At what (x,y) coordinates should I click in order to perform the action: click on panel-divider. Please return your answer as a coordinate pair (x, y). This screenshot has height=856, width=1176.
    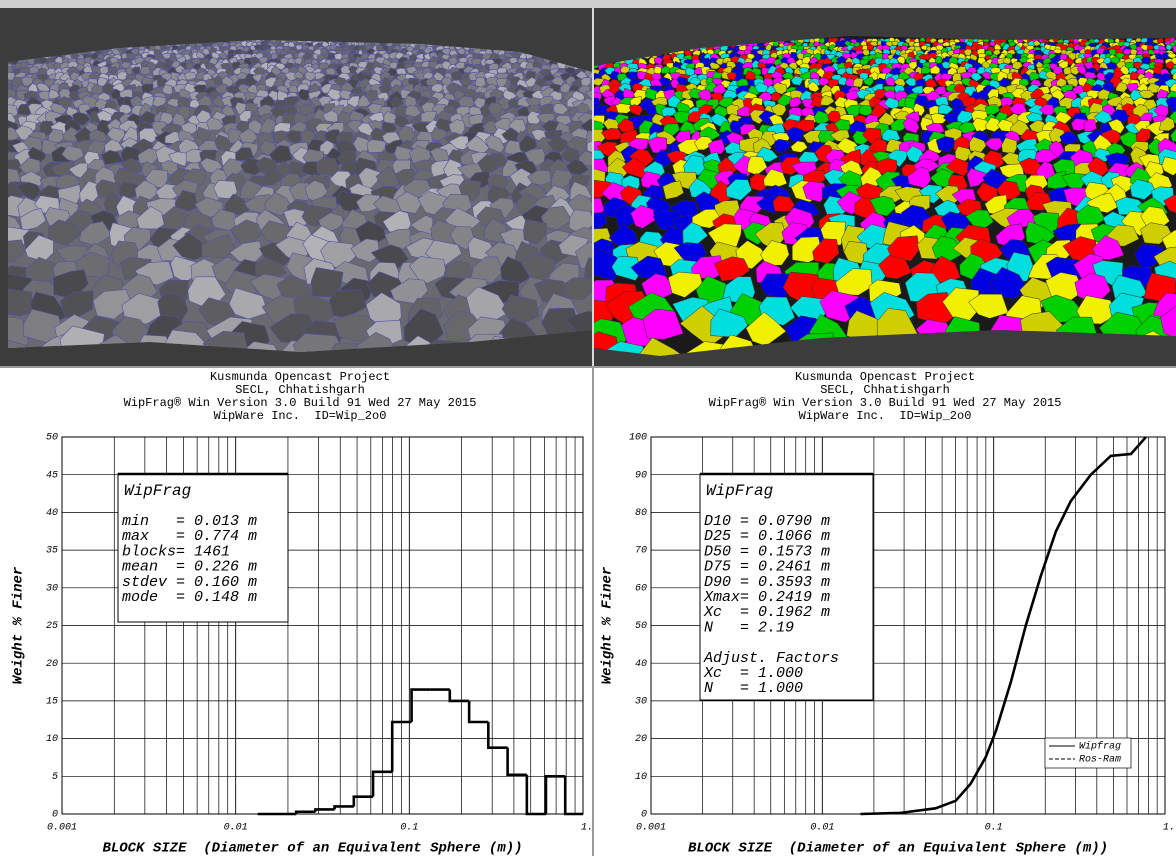
    Looking at the image, I should click on (588, 367).